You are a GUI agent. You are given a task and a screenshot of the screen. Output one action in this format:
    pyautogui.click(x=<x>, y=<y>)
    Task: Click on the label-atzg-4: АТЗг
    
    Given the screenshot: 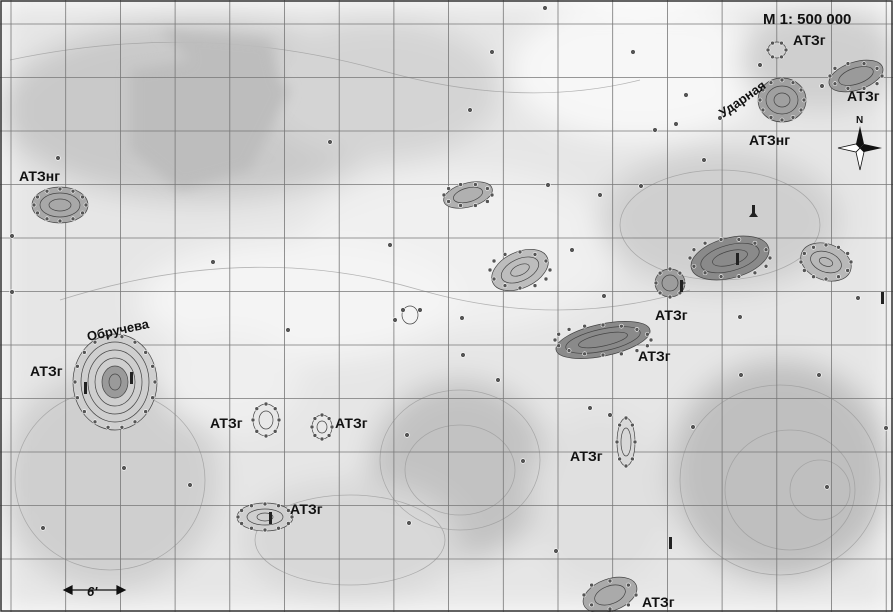 What is the action you would take?
    pyautogui.click(x=671, y=315)
    